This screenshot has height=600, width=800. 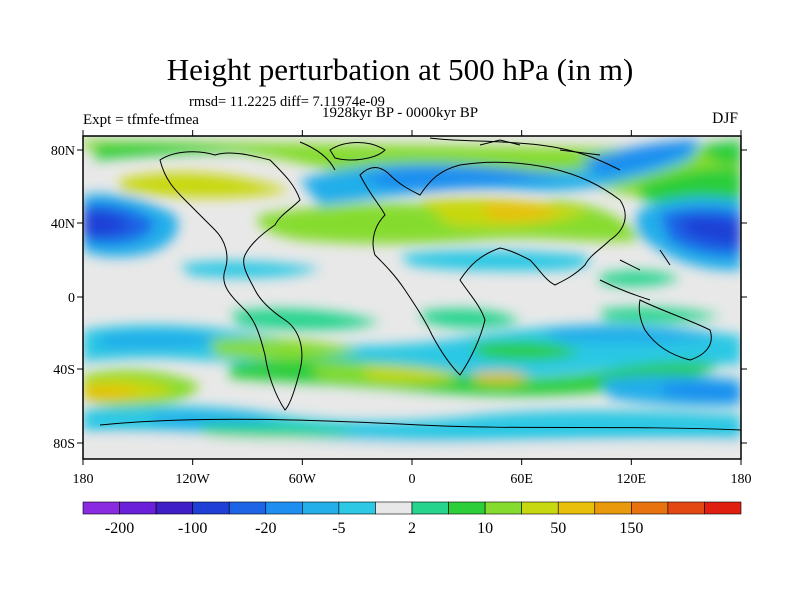 What do you see at coordinates (338, 528) in the screenshot?
I see `colorbar-label: -5` at bounding box center [338, 528].